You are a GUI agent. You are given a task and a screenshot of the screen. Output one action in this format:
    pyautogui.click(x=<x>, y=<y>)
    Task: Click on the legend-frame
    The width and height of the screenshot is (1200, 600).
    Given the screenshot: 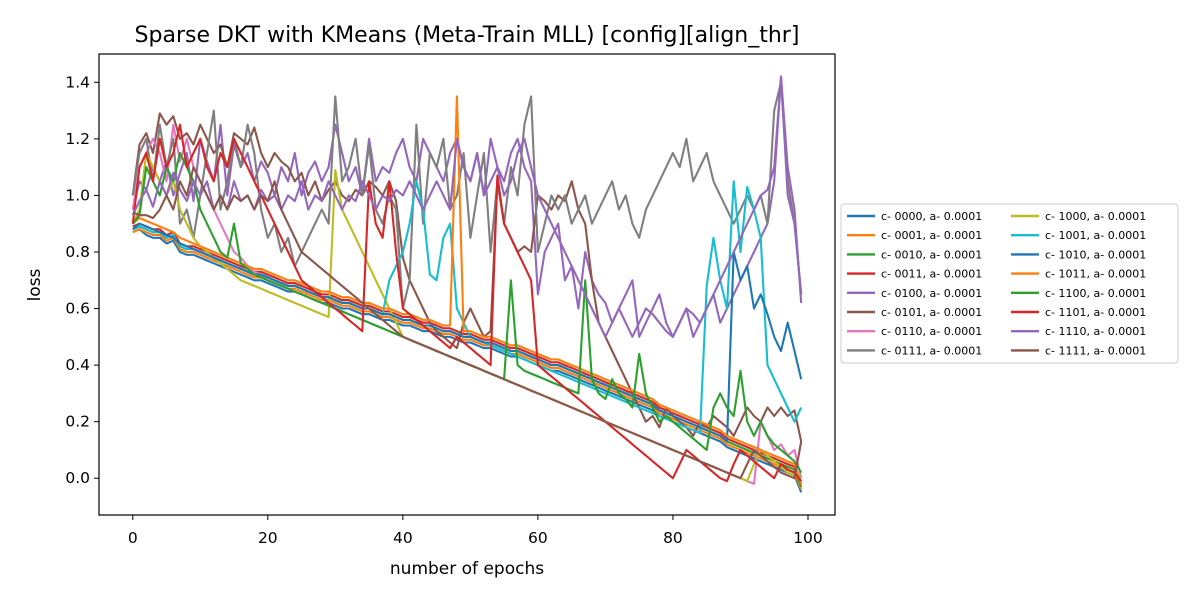 What is the action you would take?
    pyautogui.click(x=1009, y=283)
    